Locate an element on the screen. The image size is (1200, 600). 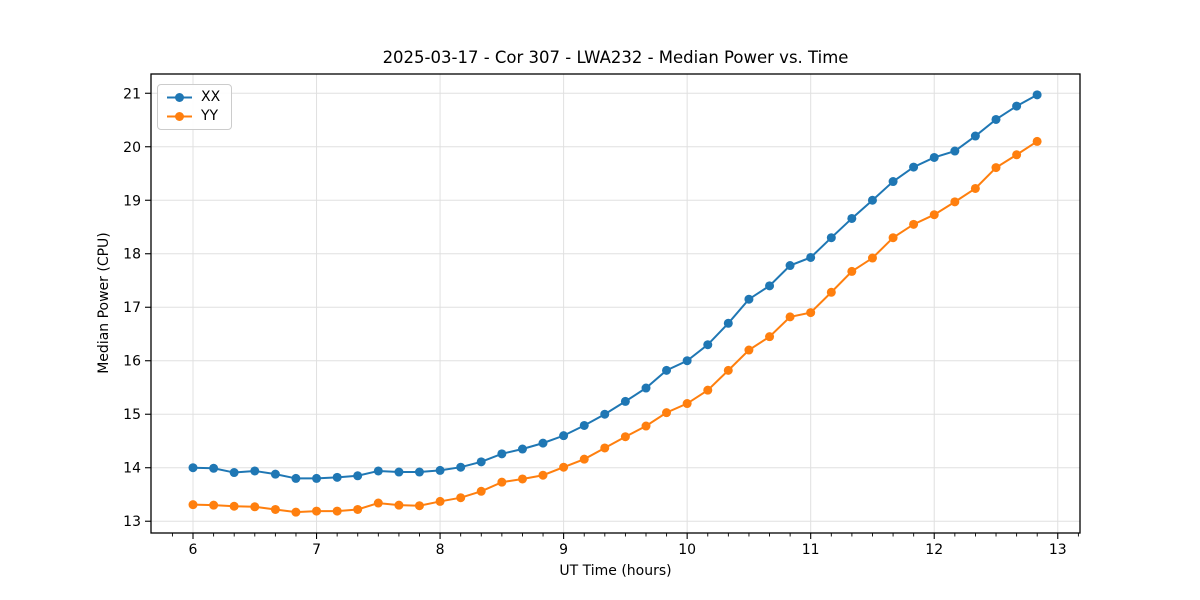
legend-label-yy: YY is located at coordinates (210, 116).